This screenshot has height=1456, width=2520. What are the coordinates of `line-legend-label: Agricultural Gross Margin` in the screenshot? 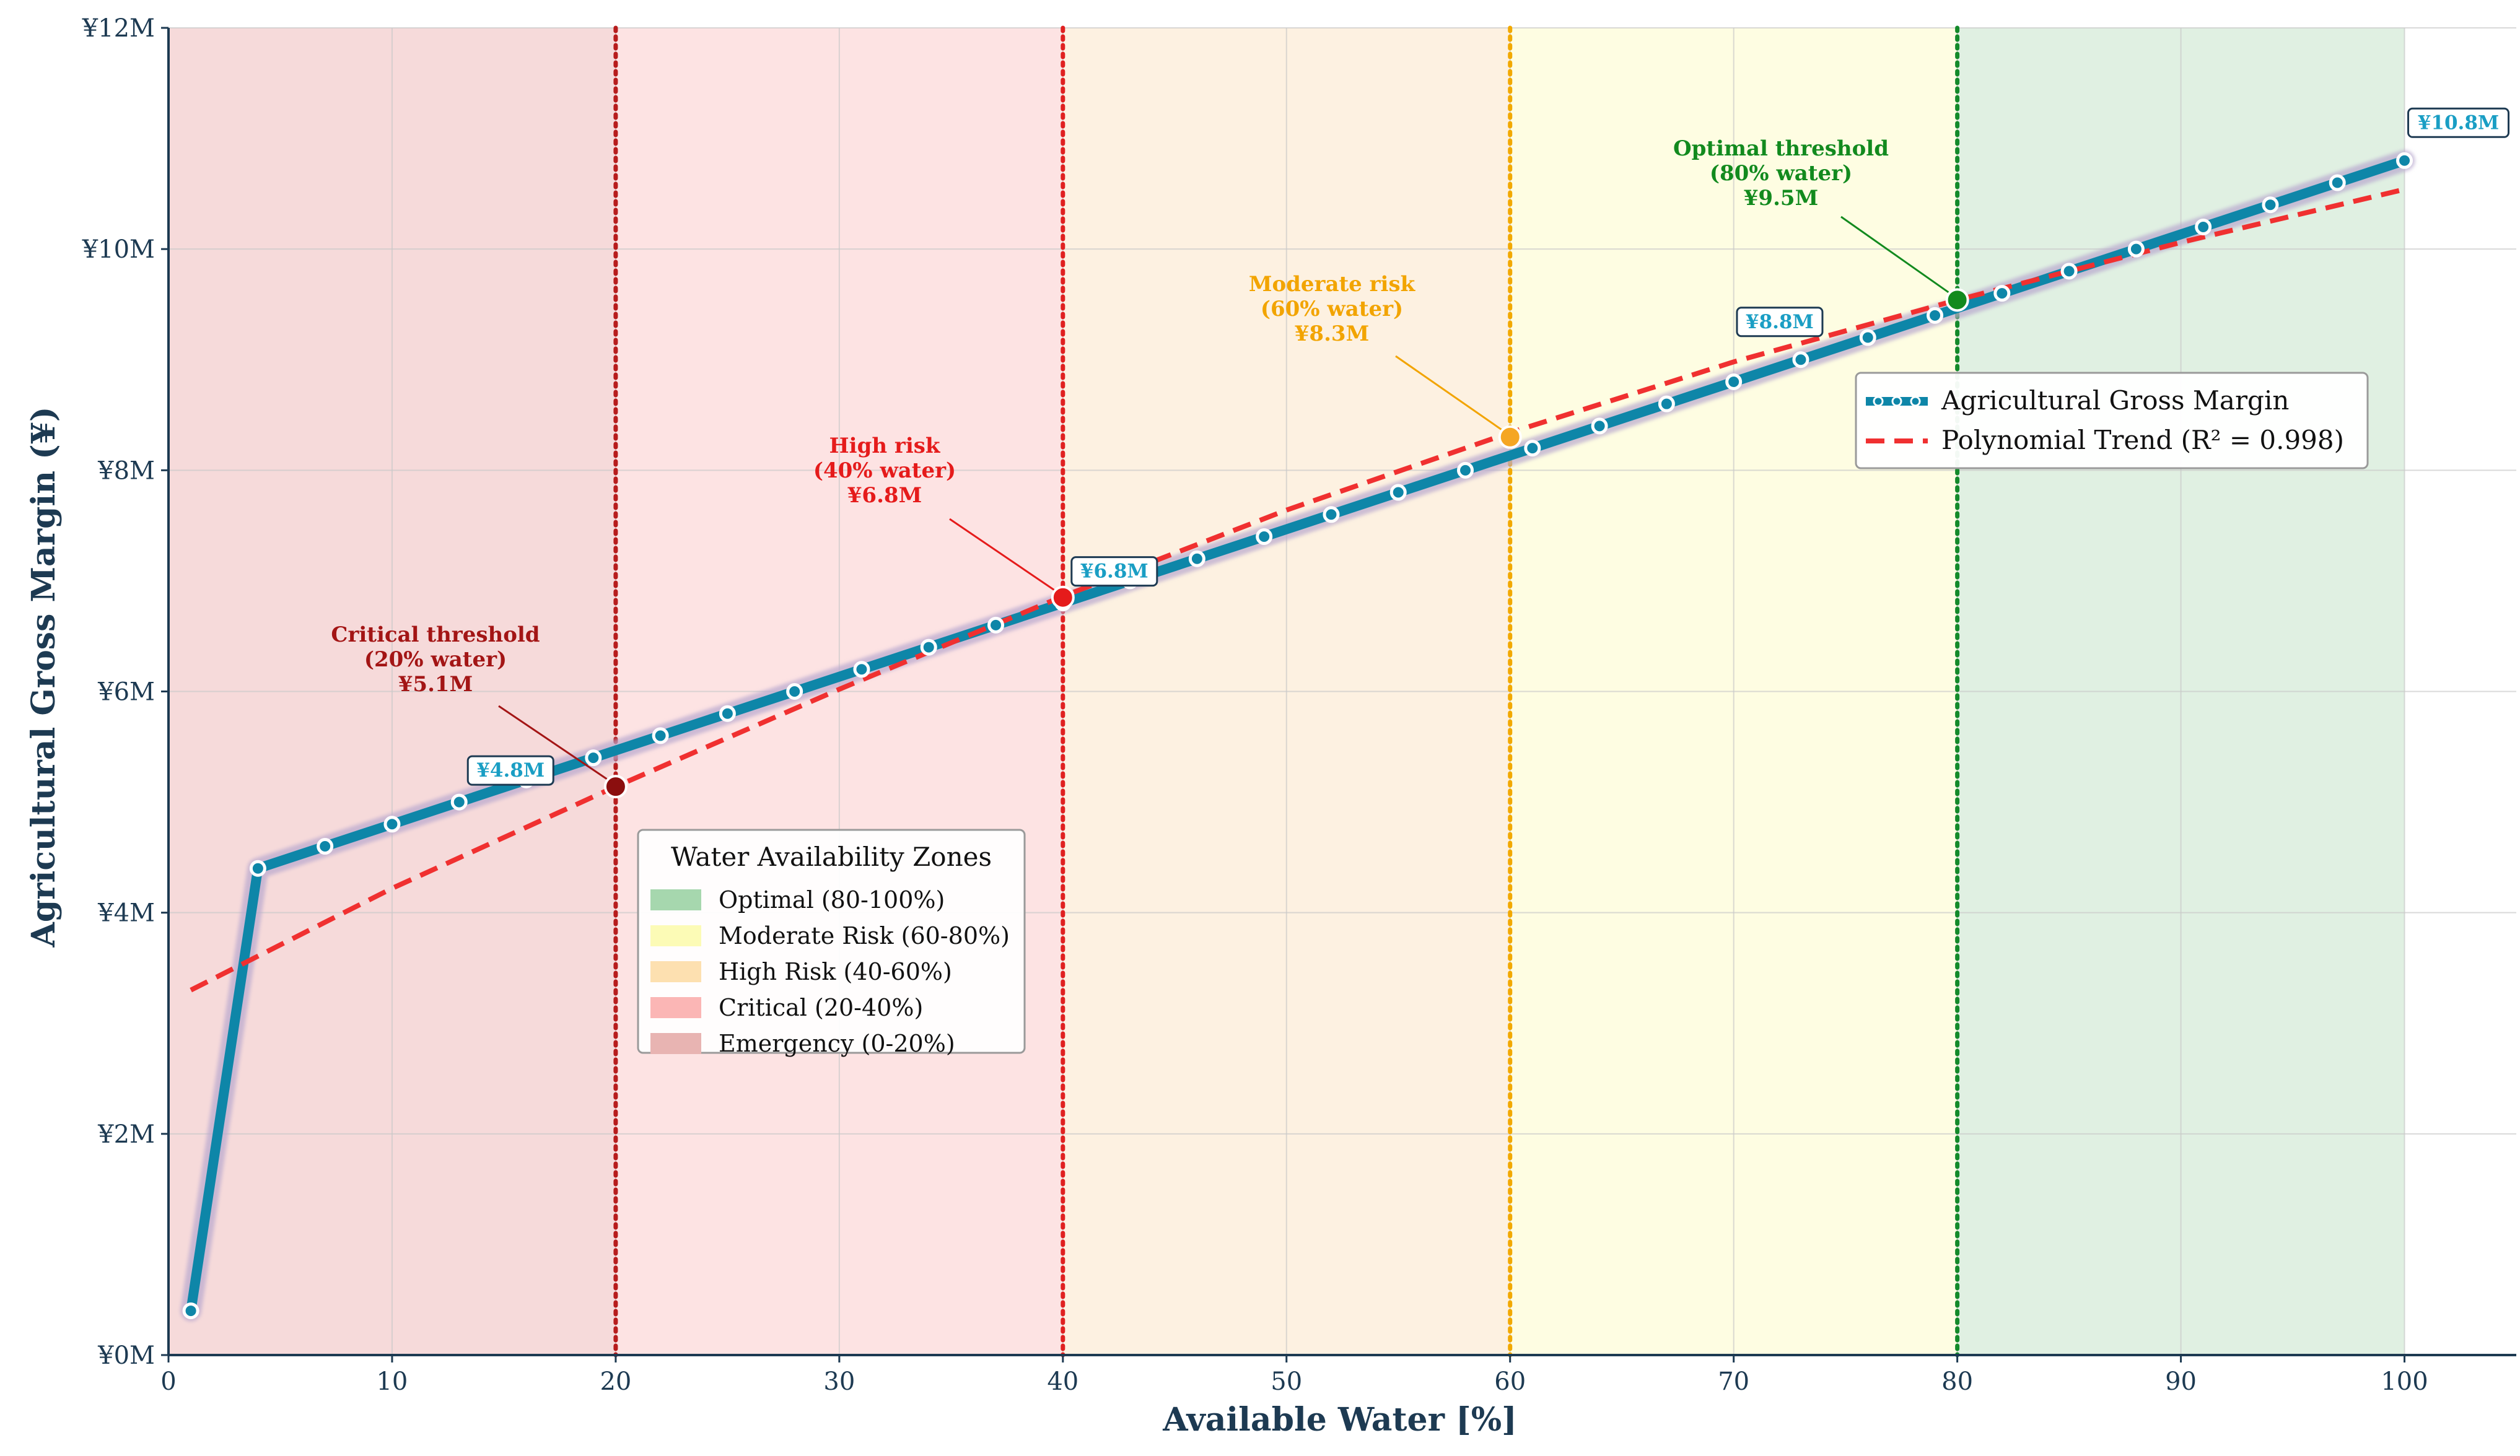 It's located at (2115, 401).